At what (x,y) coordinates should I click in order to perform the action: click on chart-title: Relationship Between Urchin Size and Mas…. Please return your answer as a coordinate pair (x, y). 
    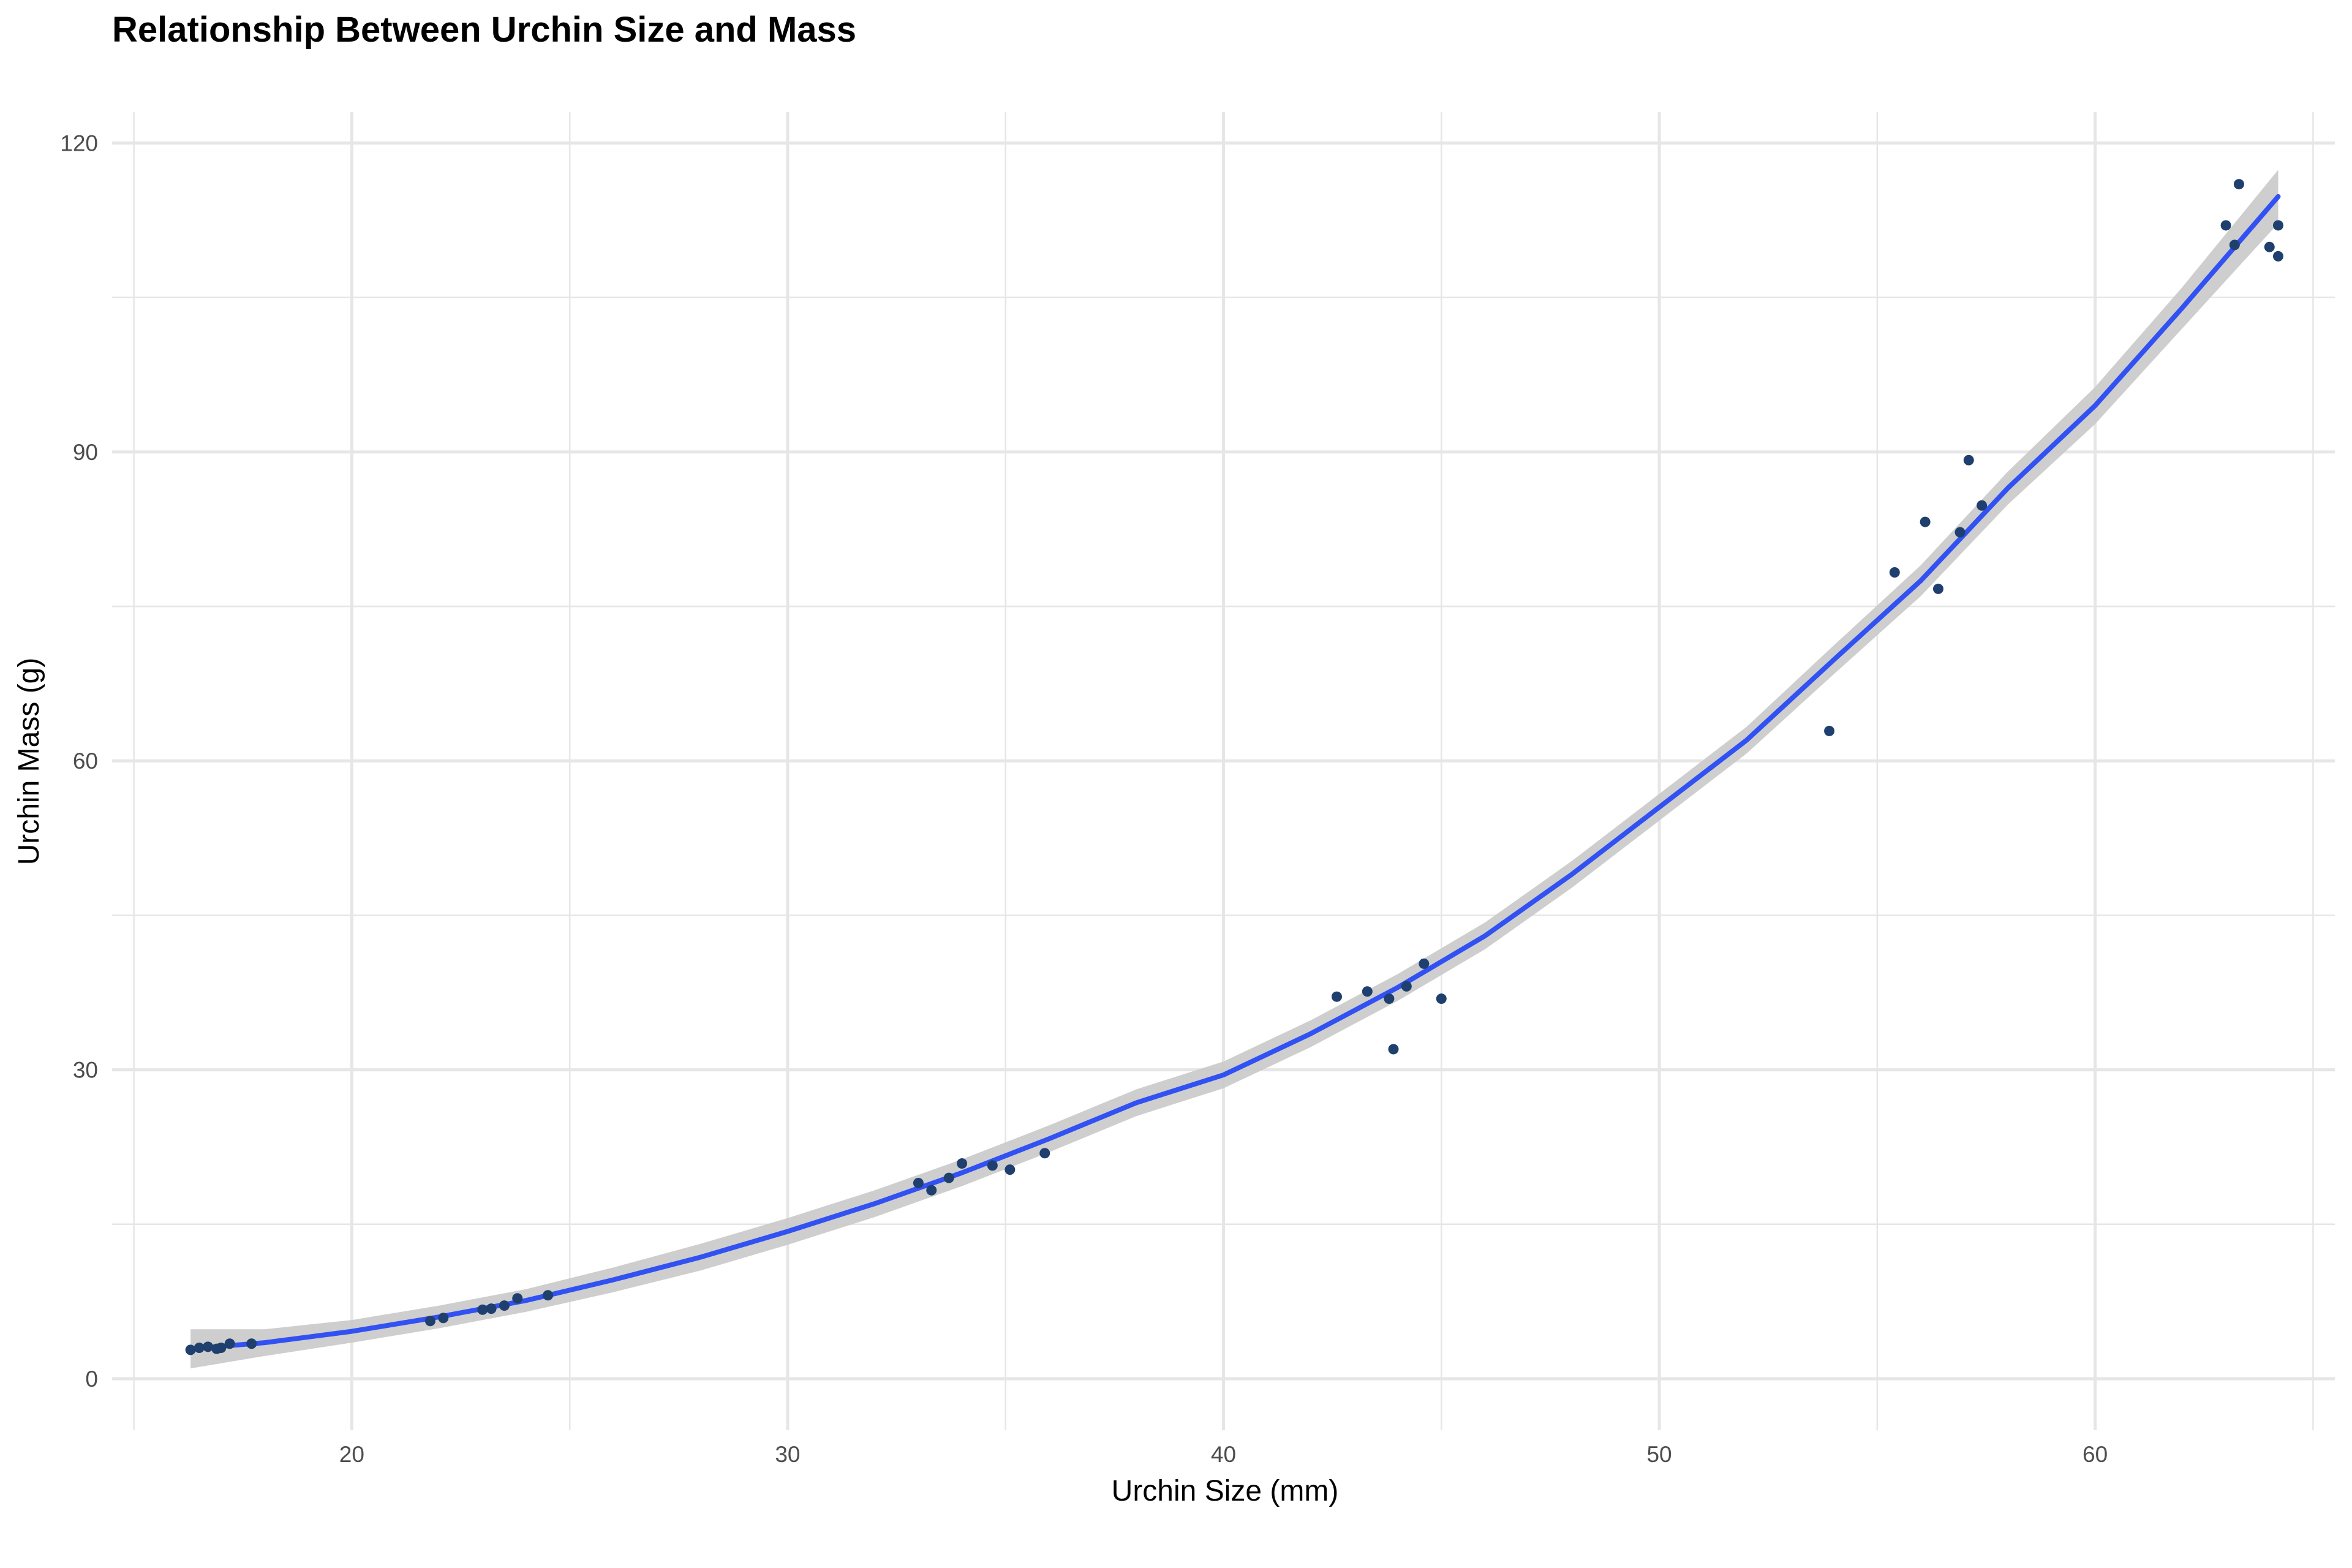
    Looking at the image, I should click on (485, 30).